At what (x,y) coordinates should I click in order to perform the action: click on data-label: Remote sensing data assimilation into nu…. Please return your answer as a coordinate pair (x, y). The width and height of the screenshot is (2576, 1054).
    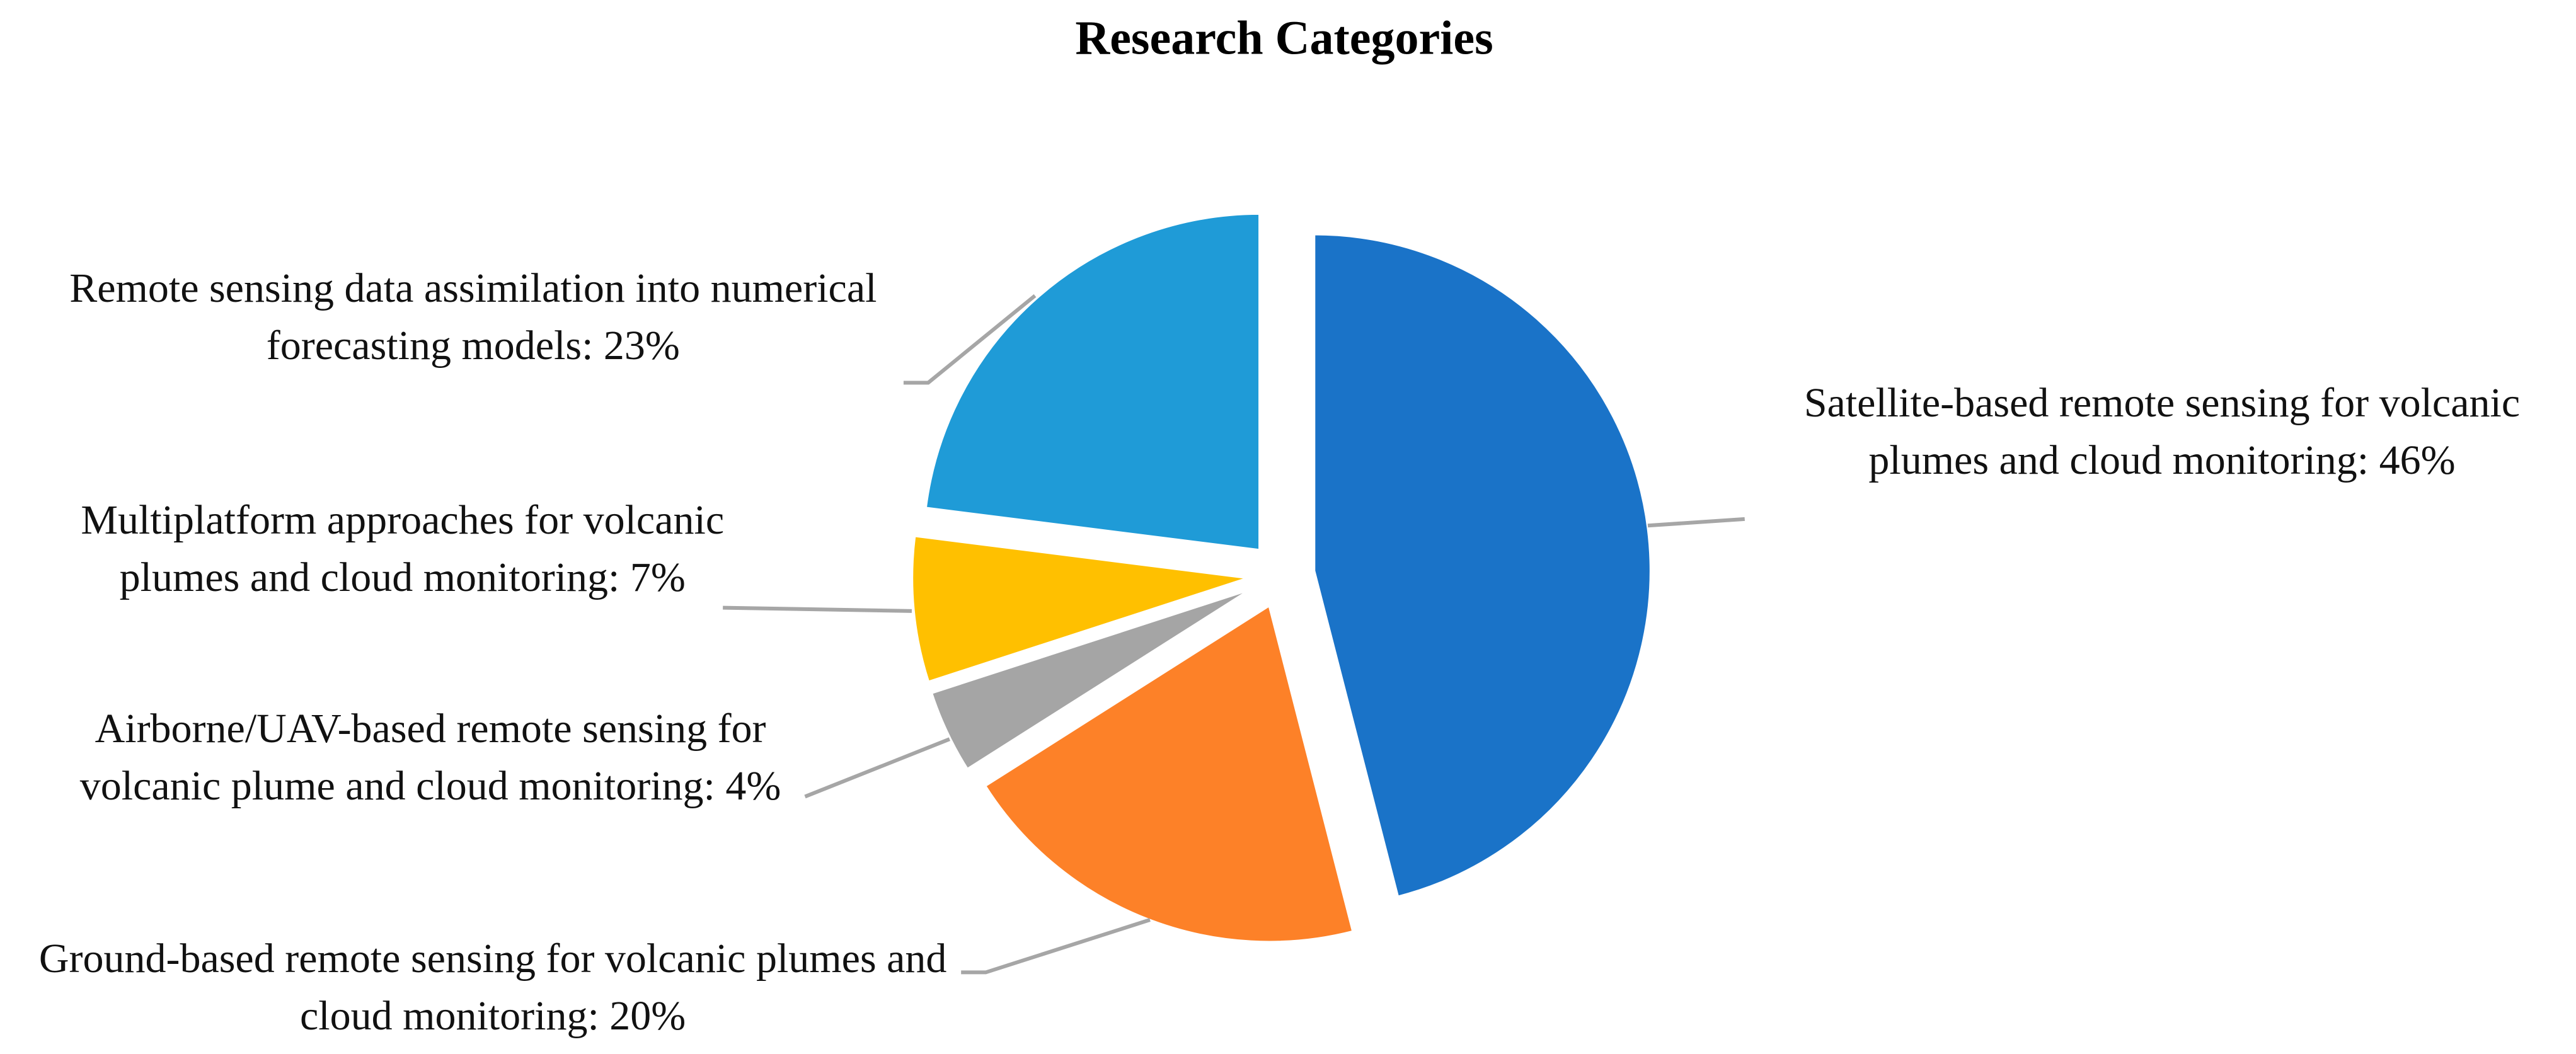
    Looking at the image, I should click on (473, 317).